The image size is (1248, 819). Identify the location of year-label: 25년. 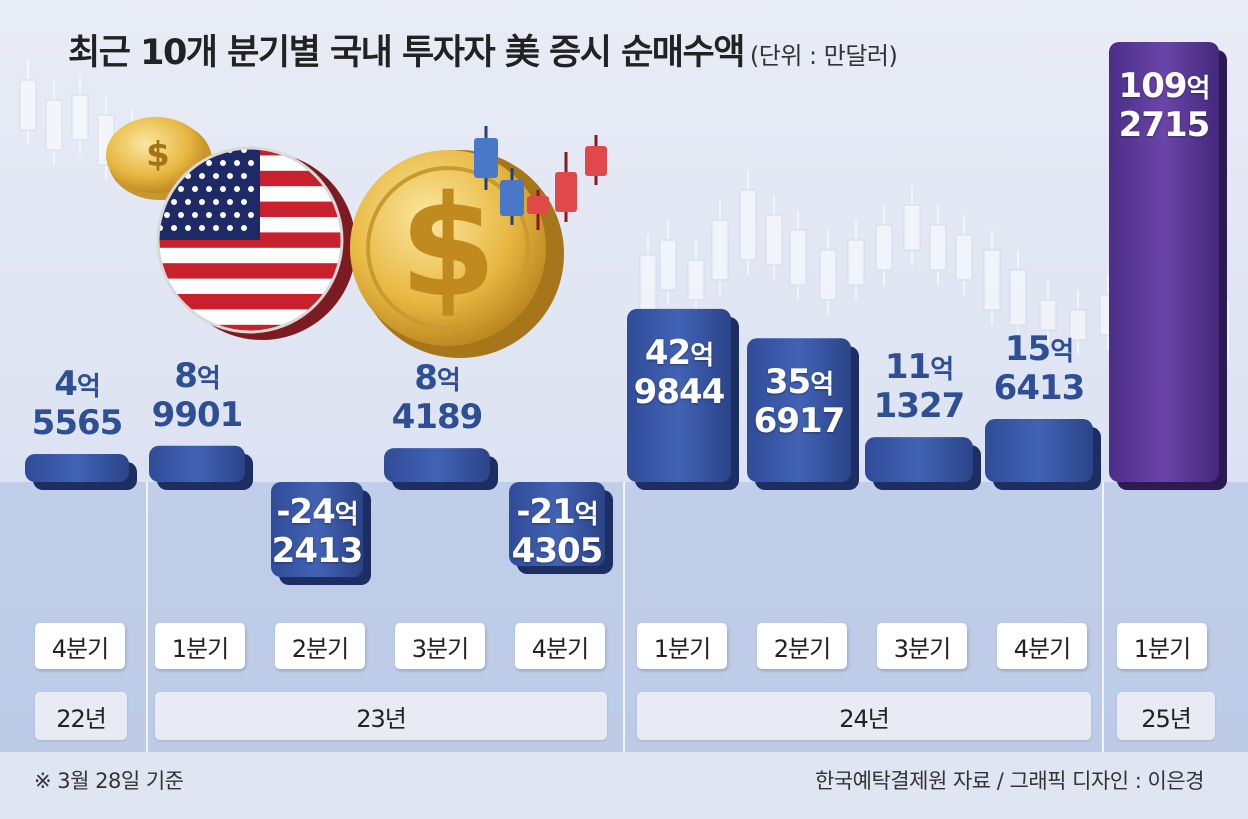
(1166, 716).